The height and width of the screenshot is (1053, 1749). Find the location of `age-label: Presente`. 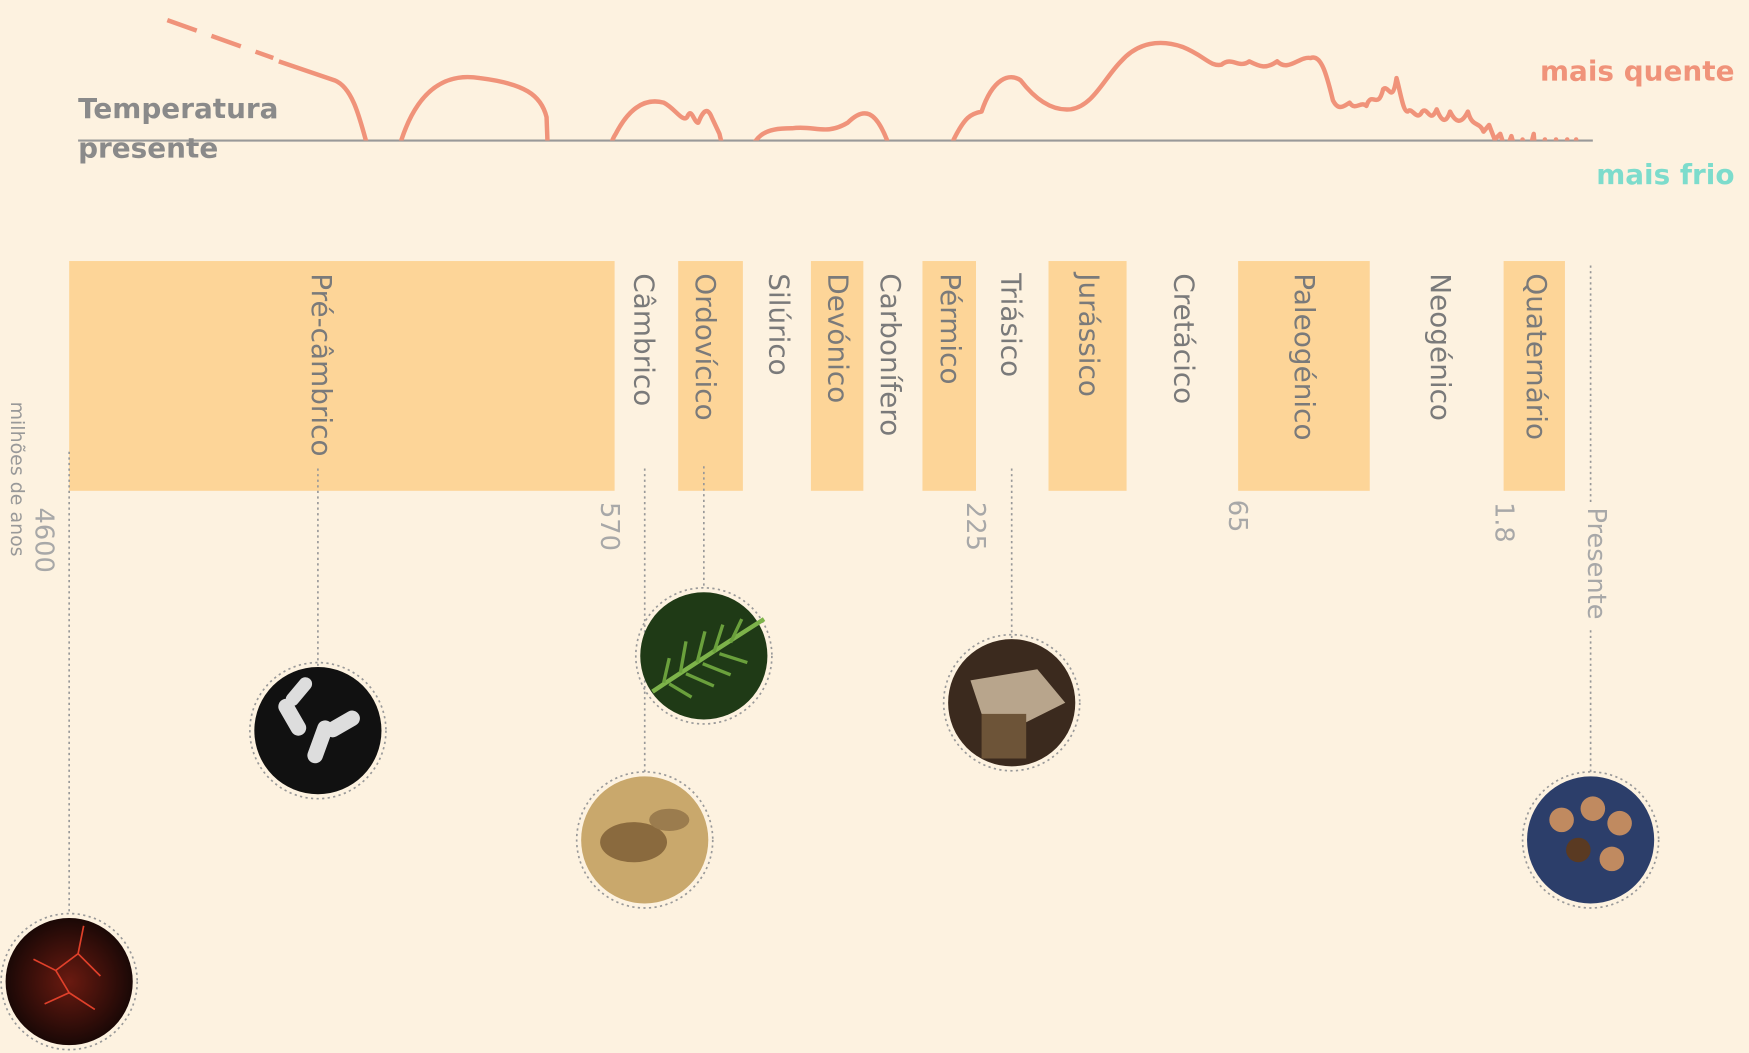

age-label: Presente is located at coordinates (1596, 564).